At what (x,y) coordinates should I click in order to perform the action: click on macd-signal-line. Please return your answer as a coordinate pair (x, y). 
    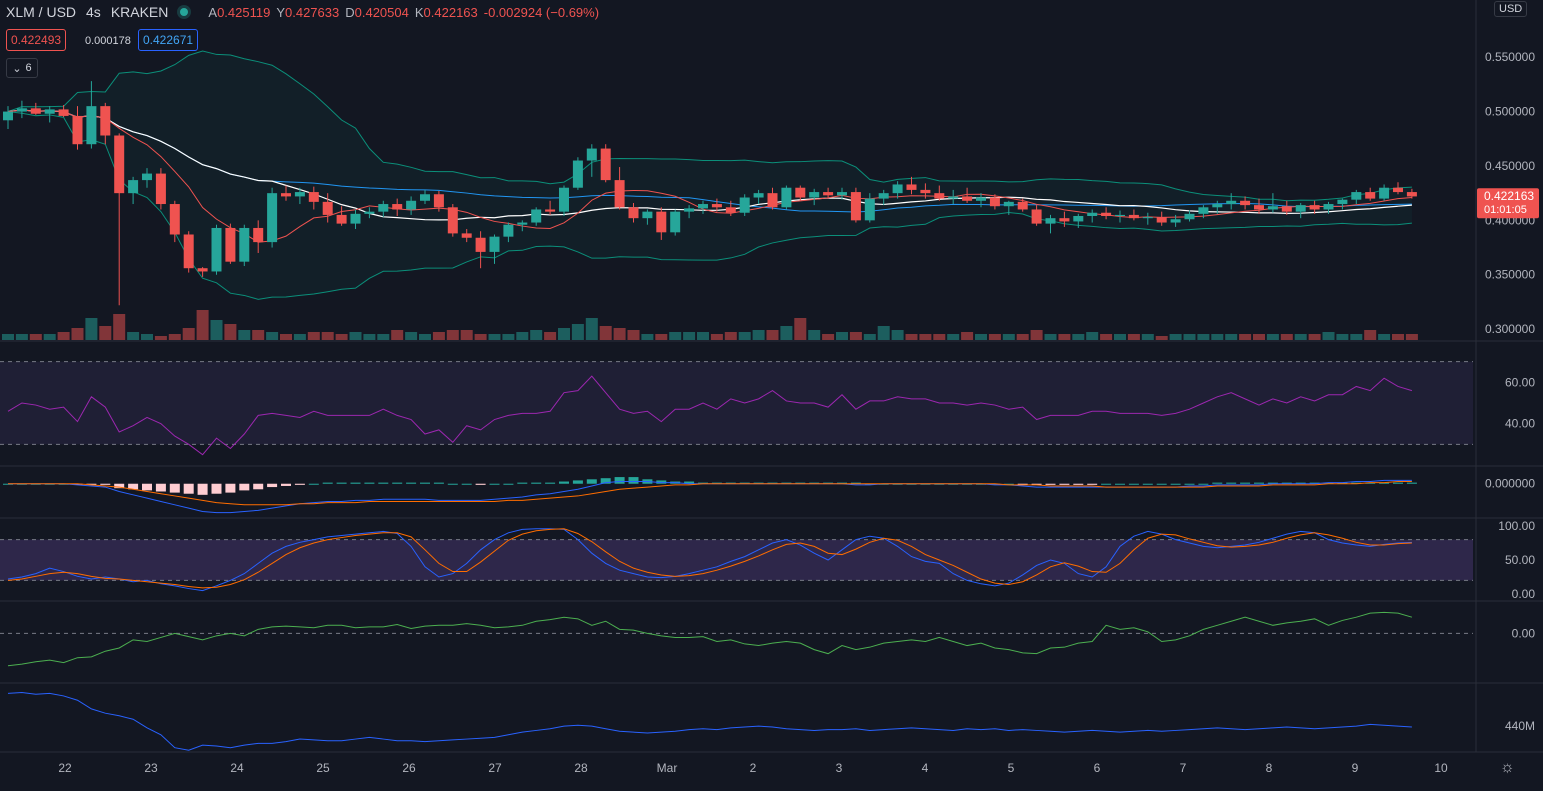
    Looking at the image, I should click on (710, 493).